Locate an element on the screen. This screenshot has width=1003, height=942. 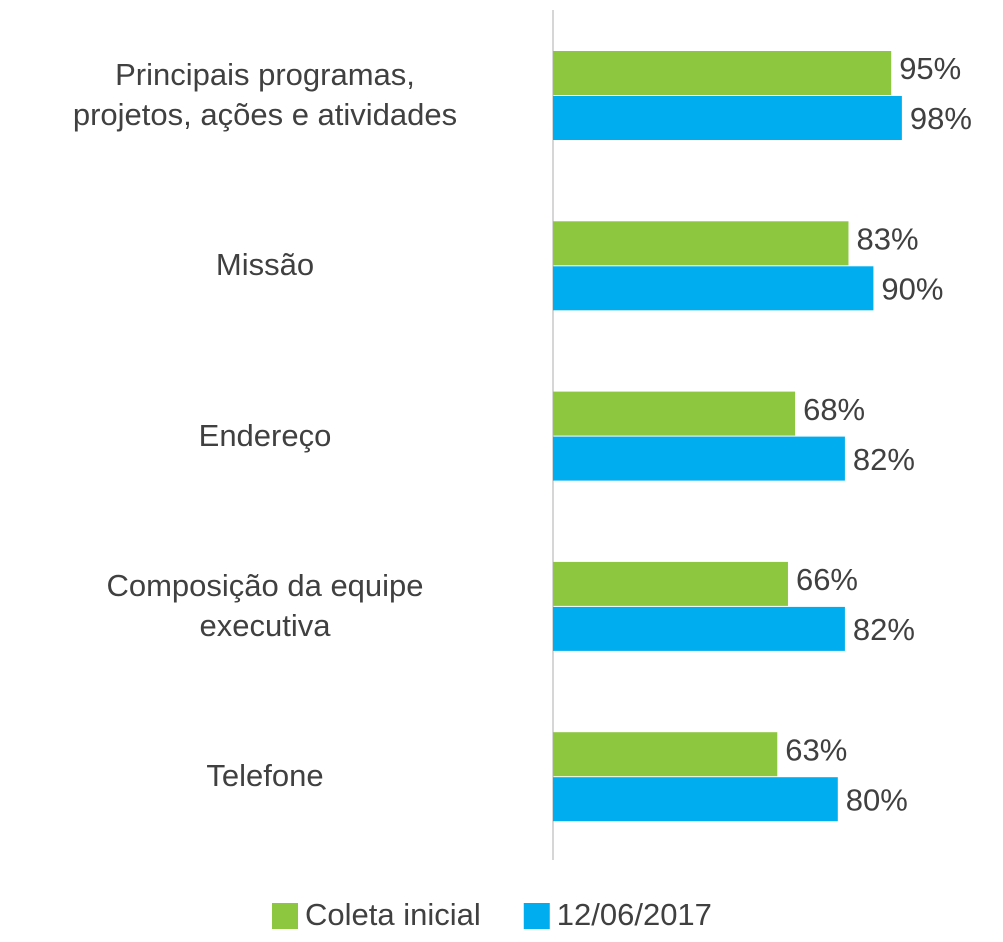
value-label: 83% is located at coordinates (887, 238).